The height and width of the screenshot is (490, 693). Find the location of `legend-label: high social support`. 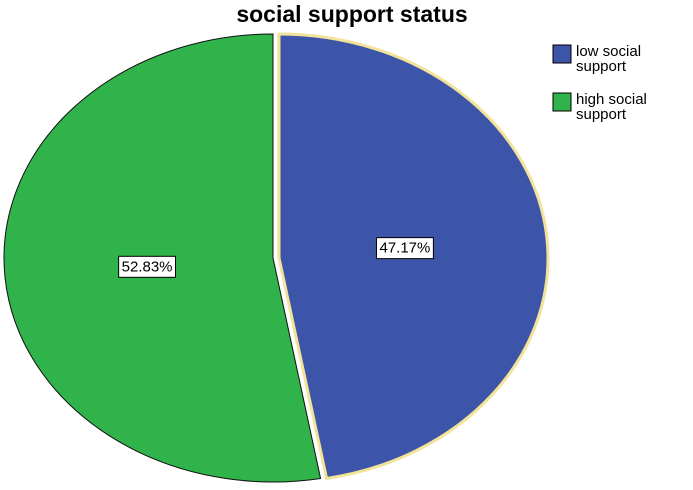

legend-label: high social support is located at coordinates (611, 107).